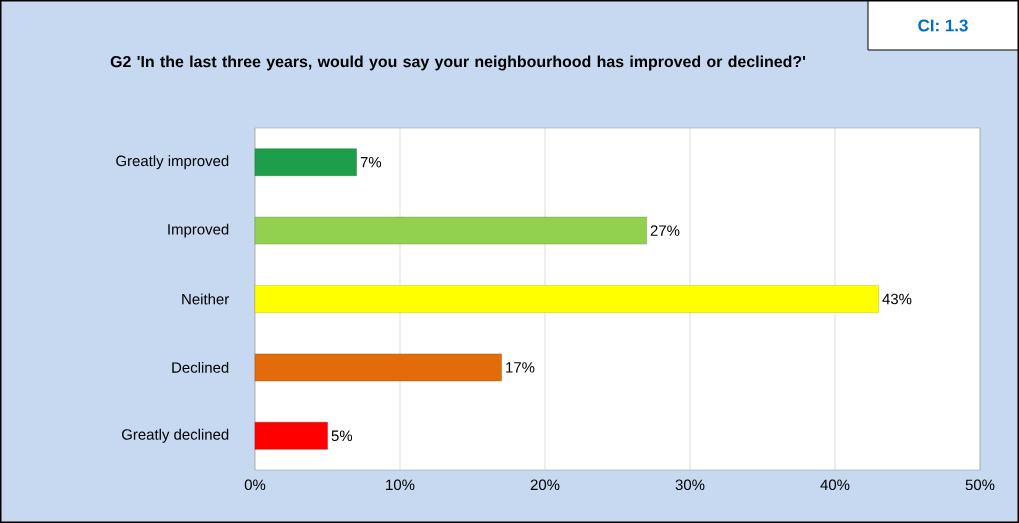 This screenshot has height=523, width=1019. What do you see at coordinates (175, 435) in the screenshot?
I see `y-tick-label: Greatly declined` at bounding box center [175, 435].